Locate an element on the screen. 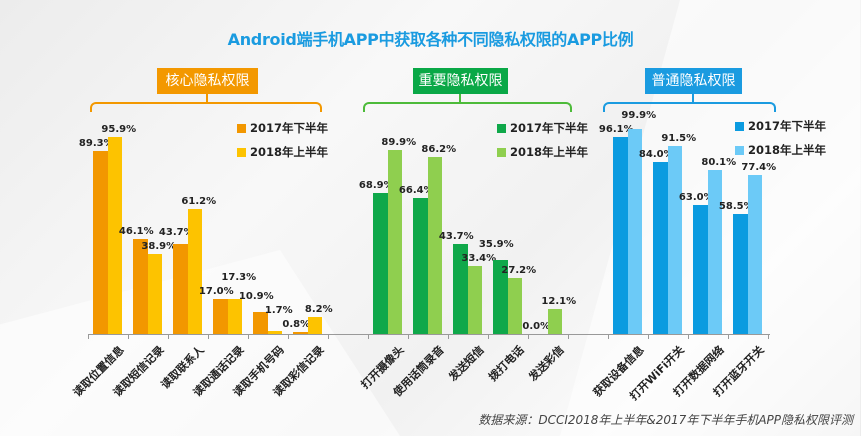 This screenshot has width=861, height=436. data-label: 80.1% is located at coordinates (719, 162).